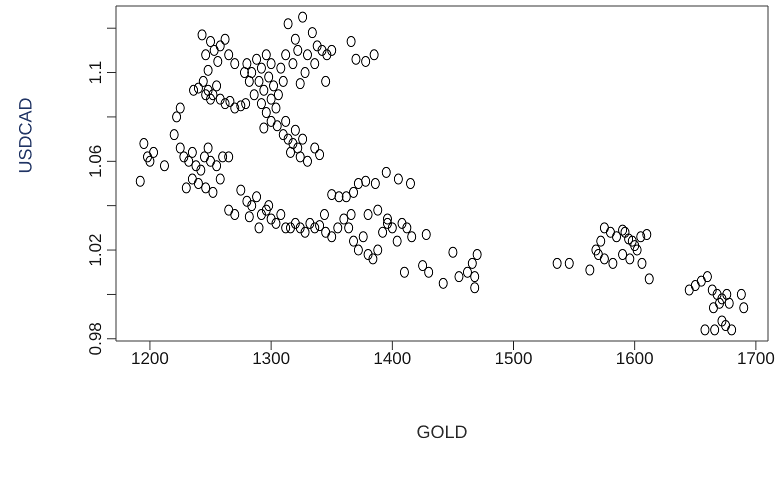  Describe the element at coordinates (271, 358) in the screenshot. I see `x-tick-label: 1300` at that location.